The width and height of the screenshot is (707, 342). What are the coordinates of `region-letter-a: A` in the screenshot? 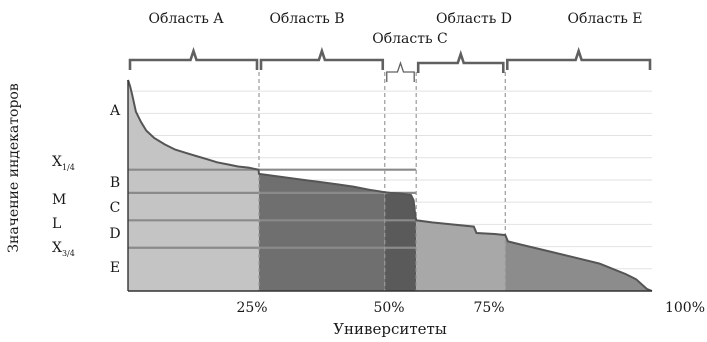 It's located at (115, 111).